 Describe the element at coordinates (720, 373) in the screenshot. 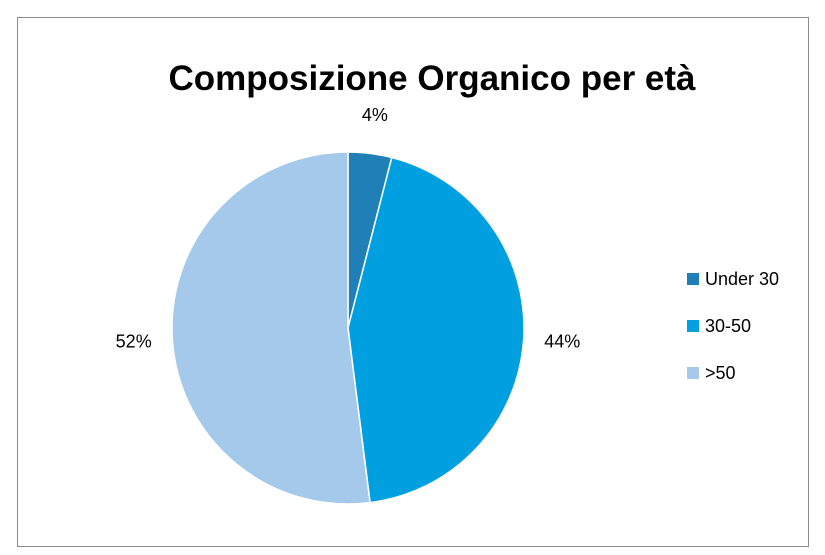

I see `legend-label-over-50: >50` at that location.